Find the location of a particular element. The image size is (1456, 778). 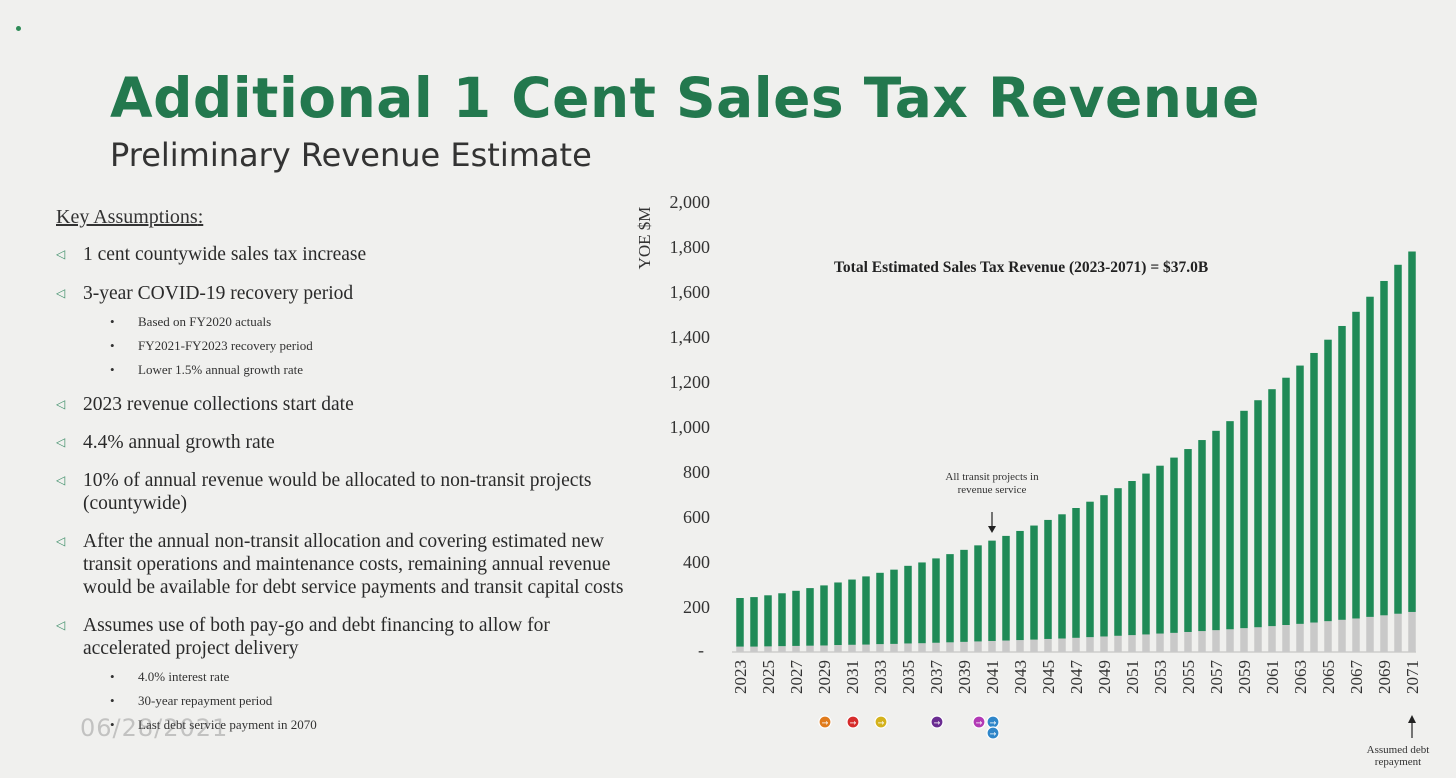

x-tick-label: 2035 is located at coordinates (908, 677).